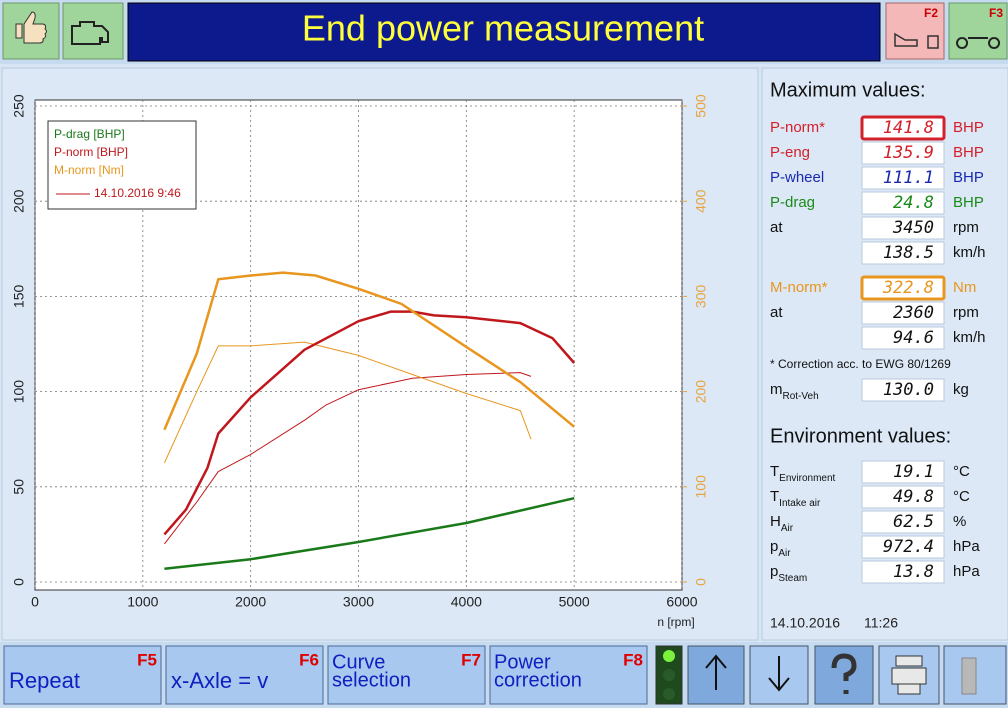 This screenshot has width=1008, height=708. What do you see at coordinates (503, 28) in the screenshot?
I see `title: End power measurement` at bounding box center [503, 28].